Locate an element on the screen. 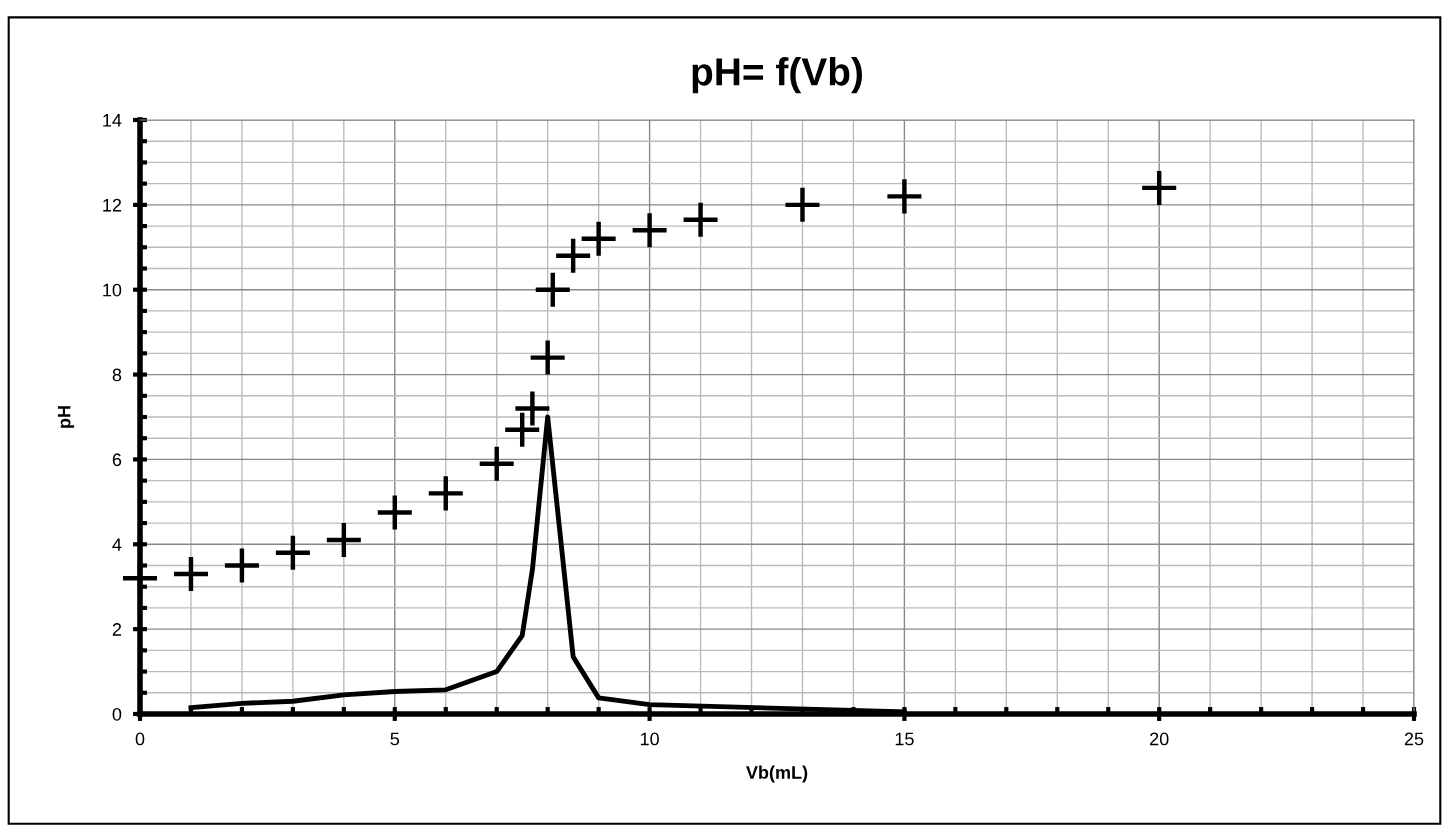 This screenshot has height=827, width=1449. chart-title: pH= f(Vb) is located at coordinates (777, 75).